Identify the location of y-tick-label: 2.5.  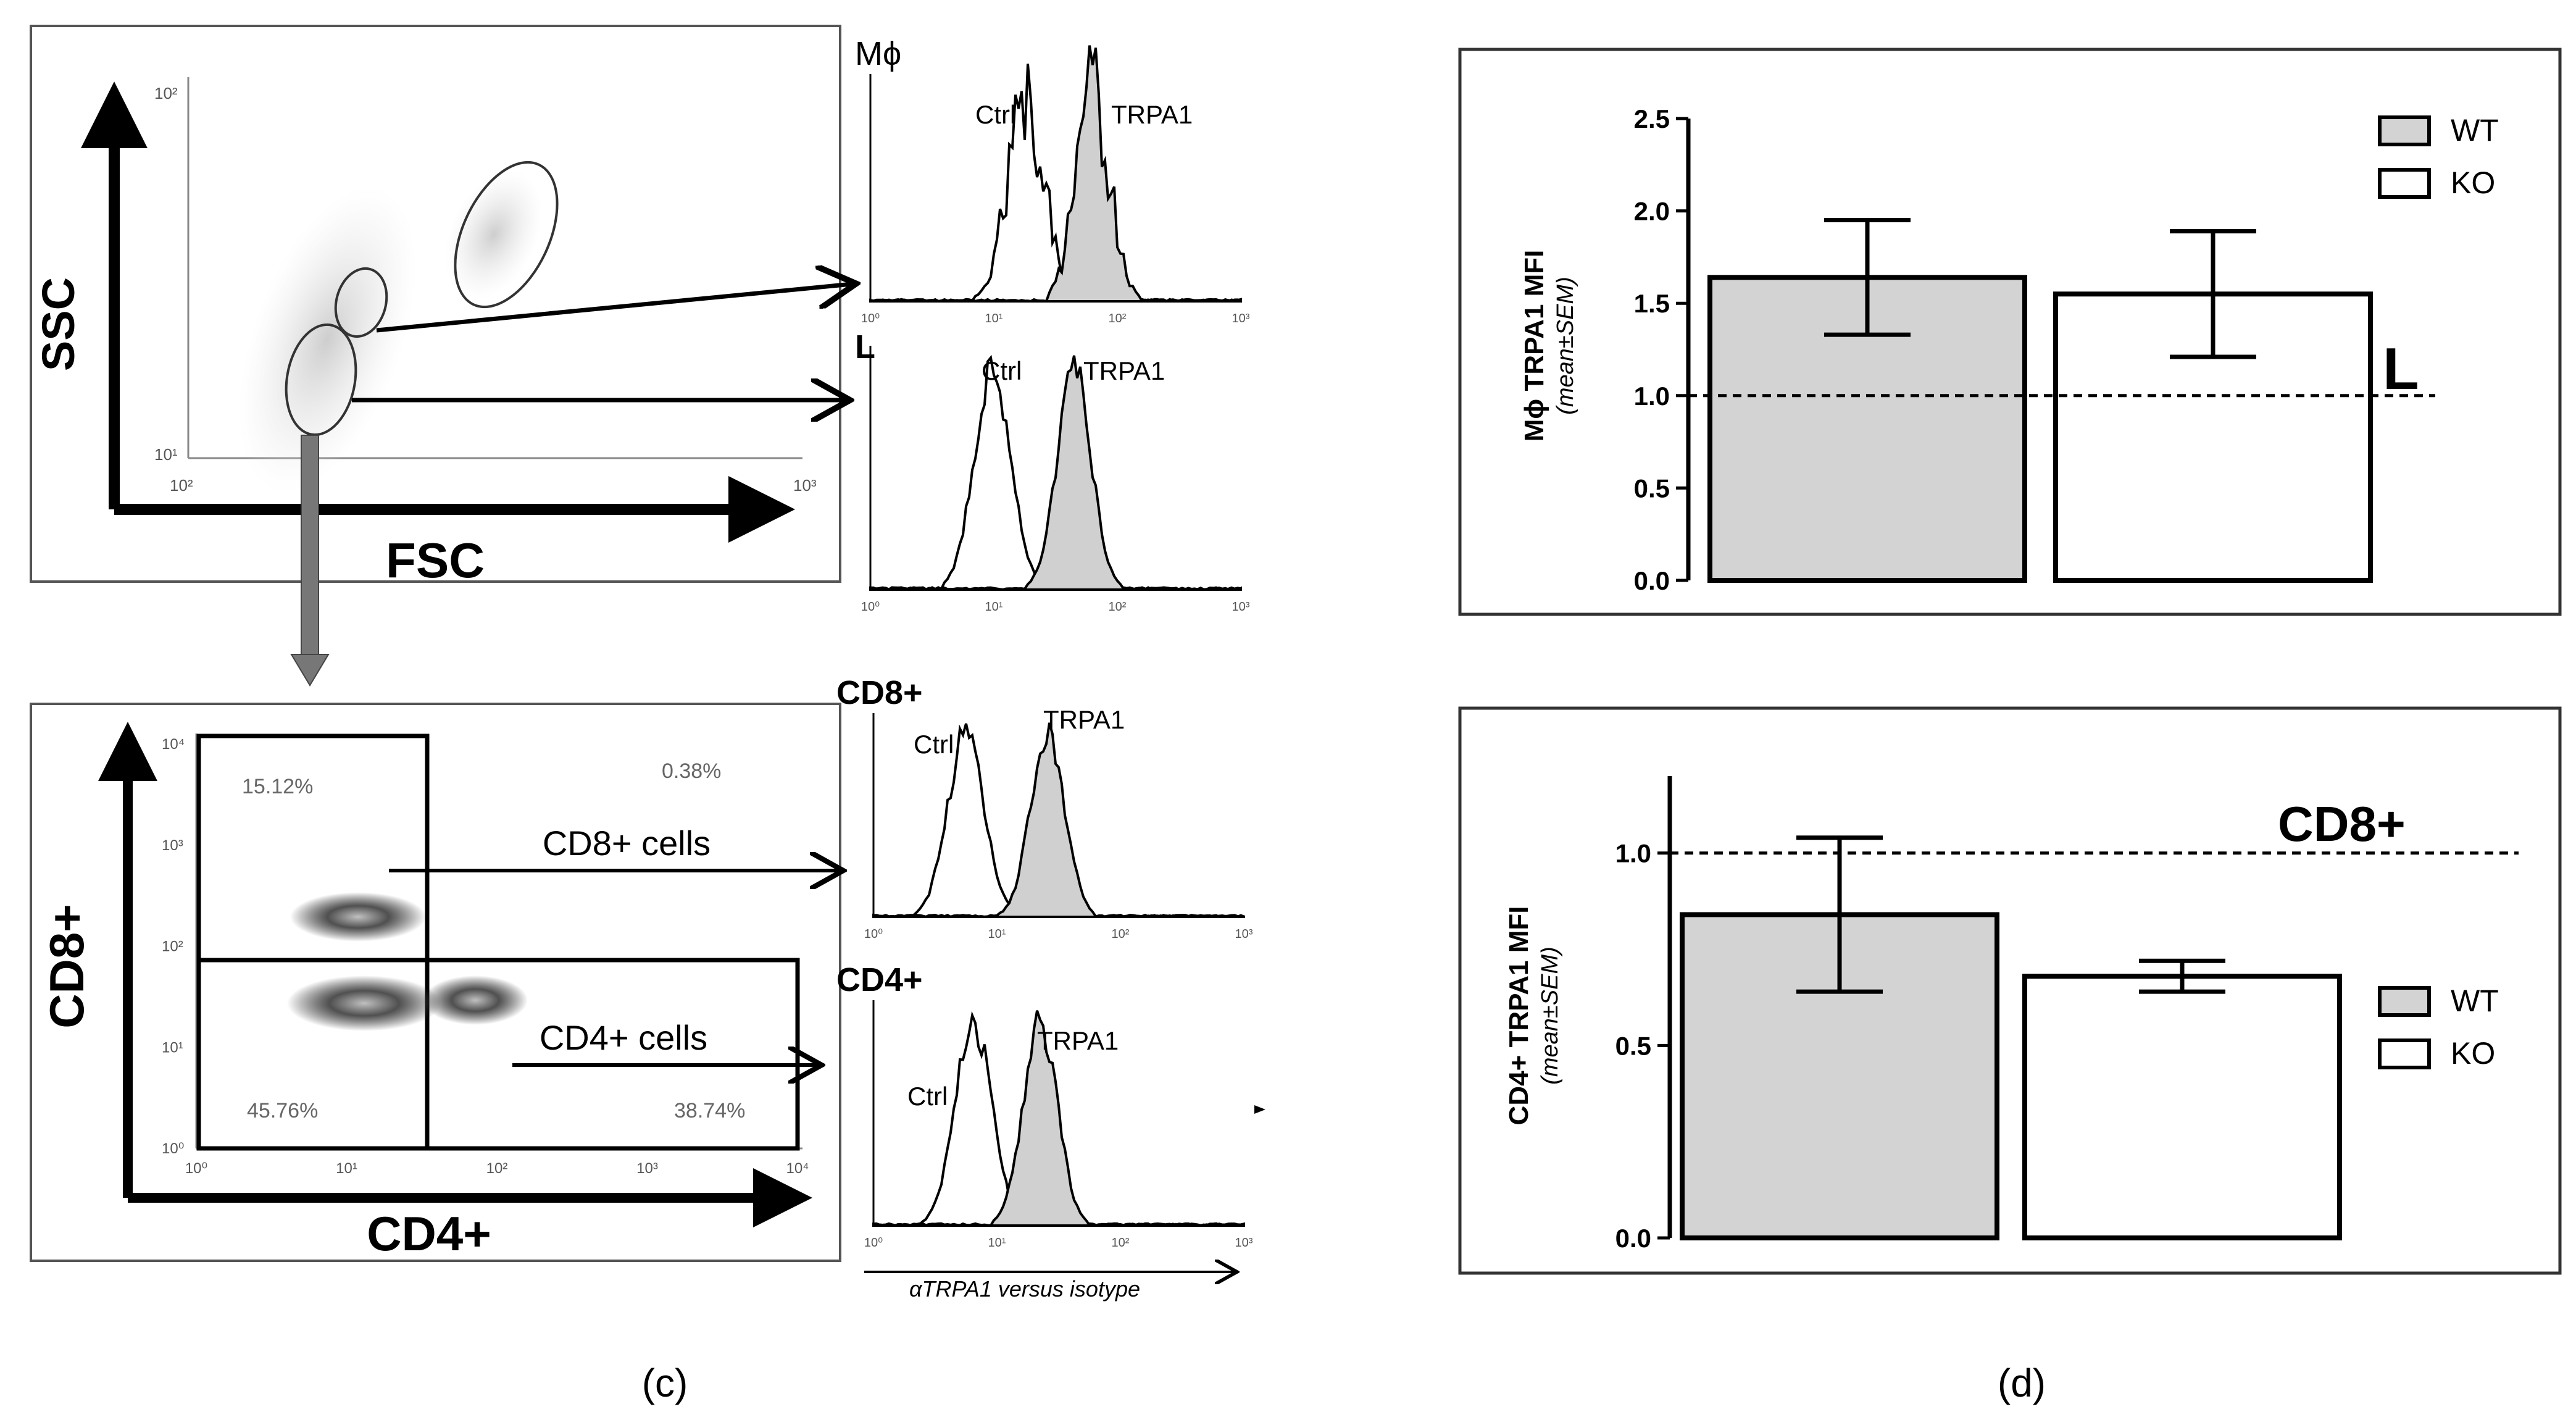
(1652, 119).